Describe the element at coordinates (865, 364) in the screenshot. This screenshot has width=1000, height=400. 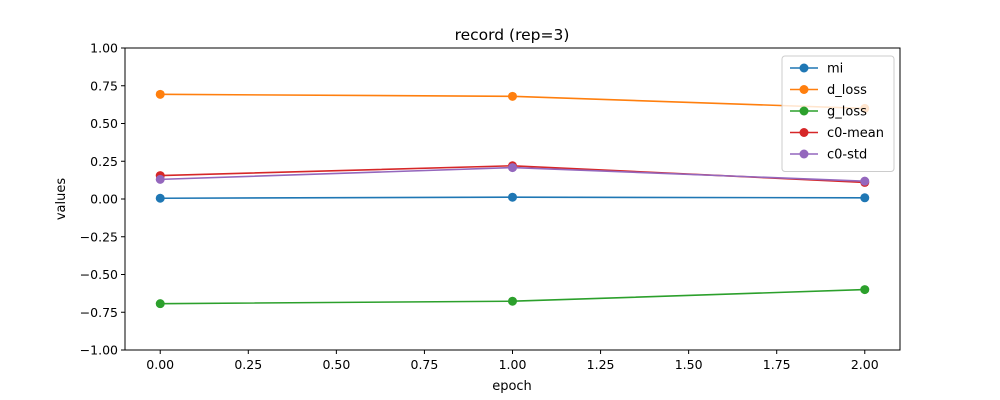
I see `x-tick-label: 2.00` at that location.